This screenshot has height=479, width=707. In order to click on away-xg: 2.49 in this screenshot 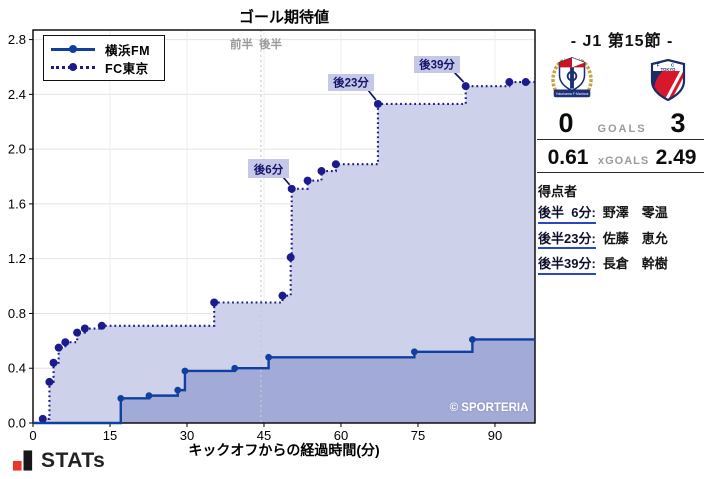, I will do `click(676, 157)`.